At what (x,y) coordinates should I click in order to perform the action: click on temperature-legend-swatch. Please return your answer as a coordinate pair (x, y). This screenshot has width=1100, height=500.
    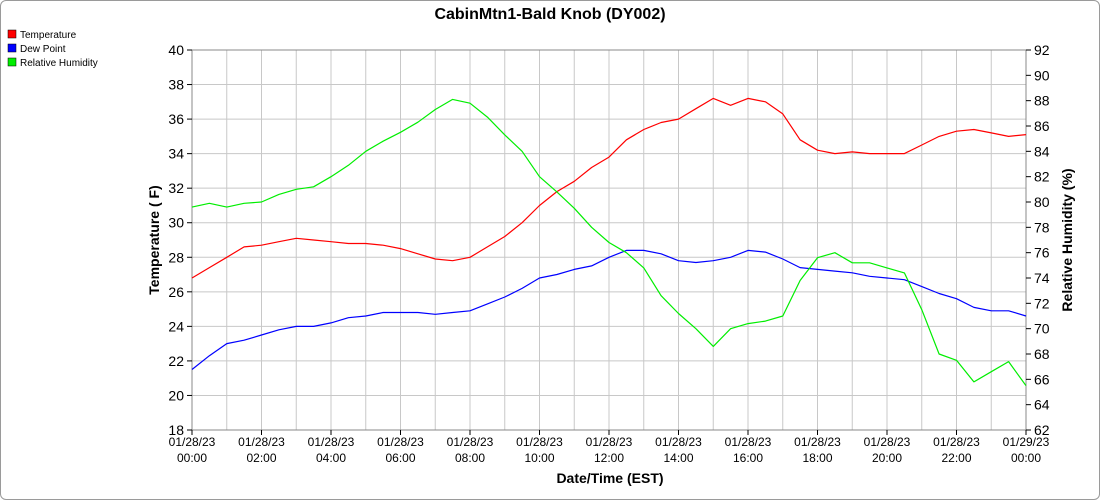
    Looking at the image, I should click on (12, 34).